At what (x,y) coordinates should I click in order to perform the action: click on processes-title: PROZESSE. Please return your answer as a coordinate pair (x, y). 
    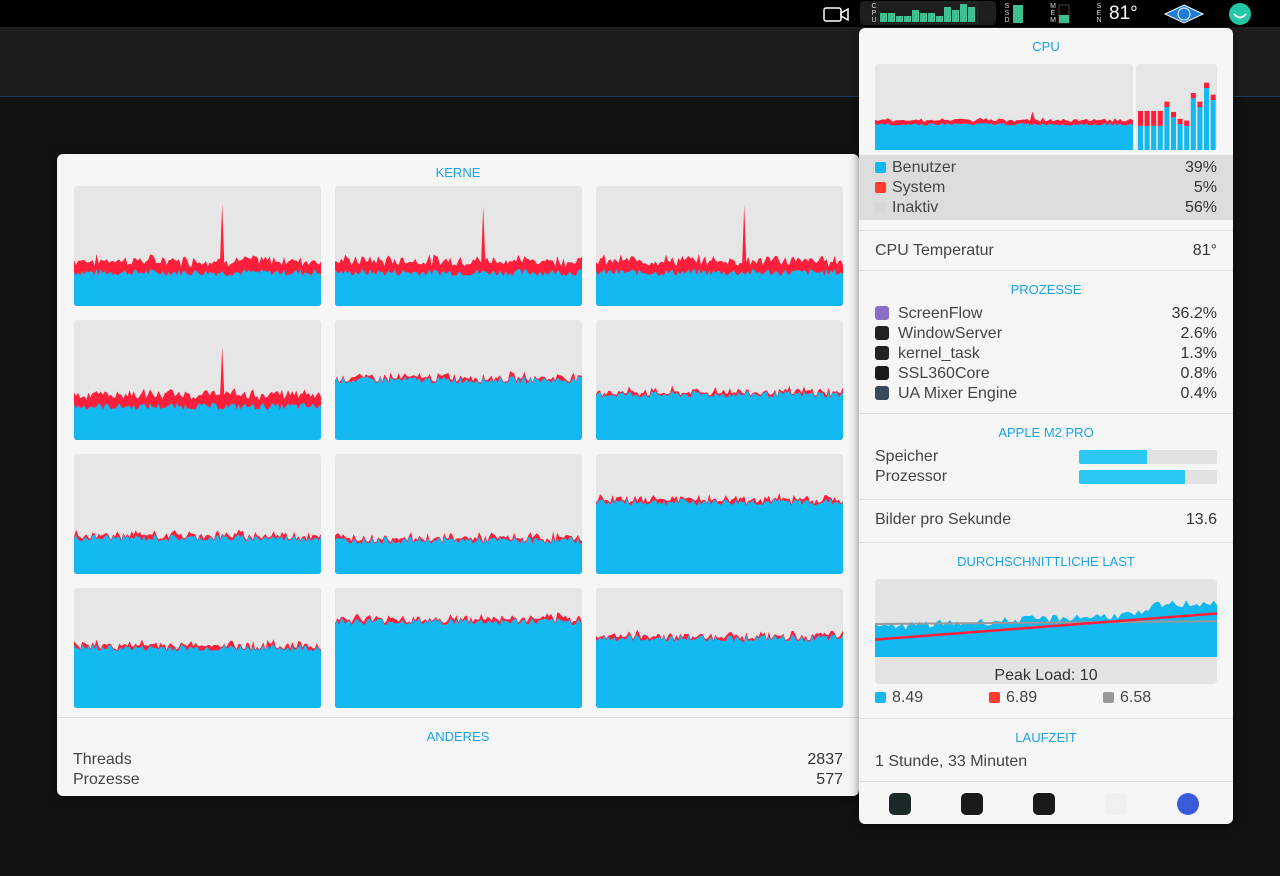
    Looking at the image, I should click on (1046, 289).